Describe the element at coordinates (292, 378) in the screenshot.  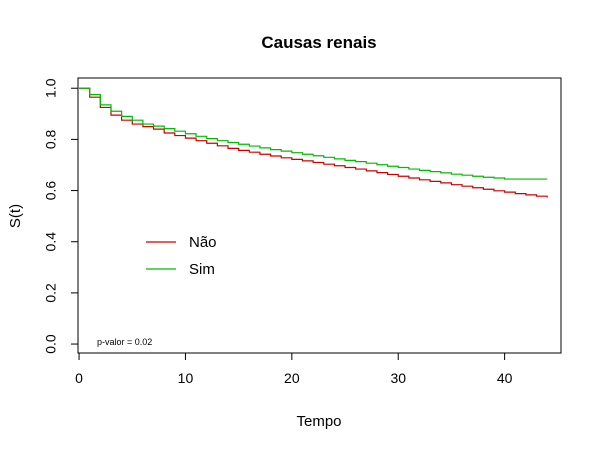
I see `x-tick-label: 20` at that location.